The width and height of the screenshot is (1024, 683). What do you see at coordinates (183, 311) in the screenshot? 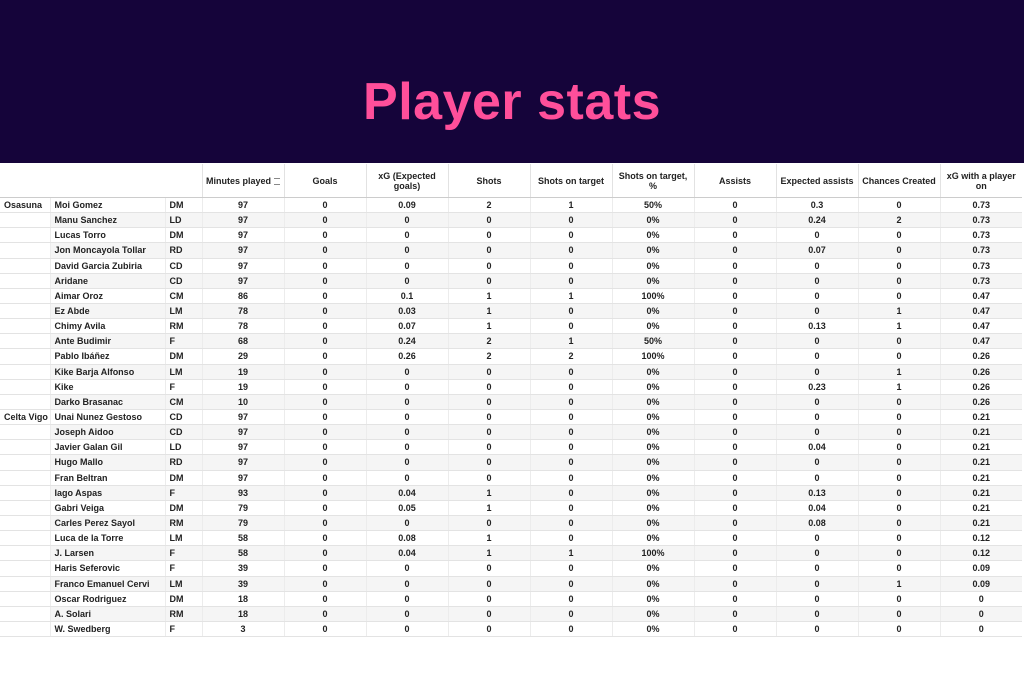
I see `position: LM` at bounding box center [183, 311].